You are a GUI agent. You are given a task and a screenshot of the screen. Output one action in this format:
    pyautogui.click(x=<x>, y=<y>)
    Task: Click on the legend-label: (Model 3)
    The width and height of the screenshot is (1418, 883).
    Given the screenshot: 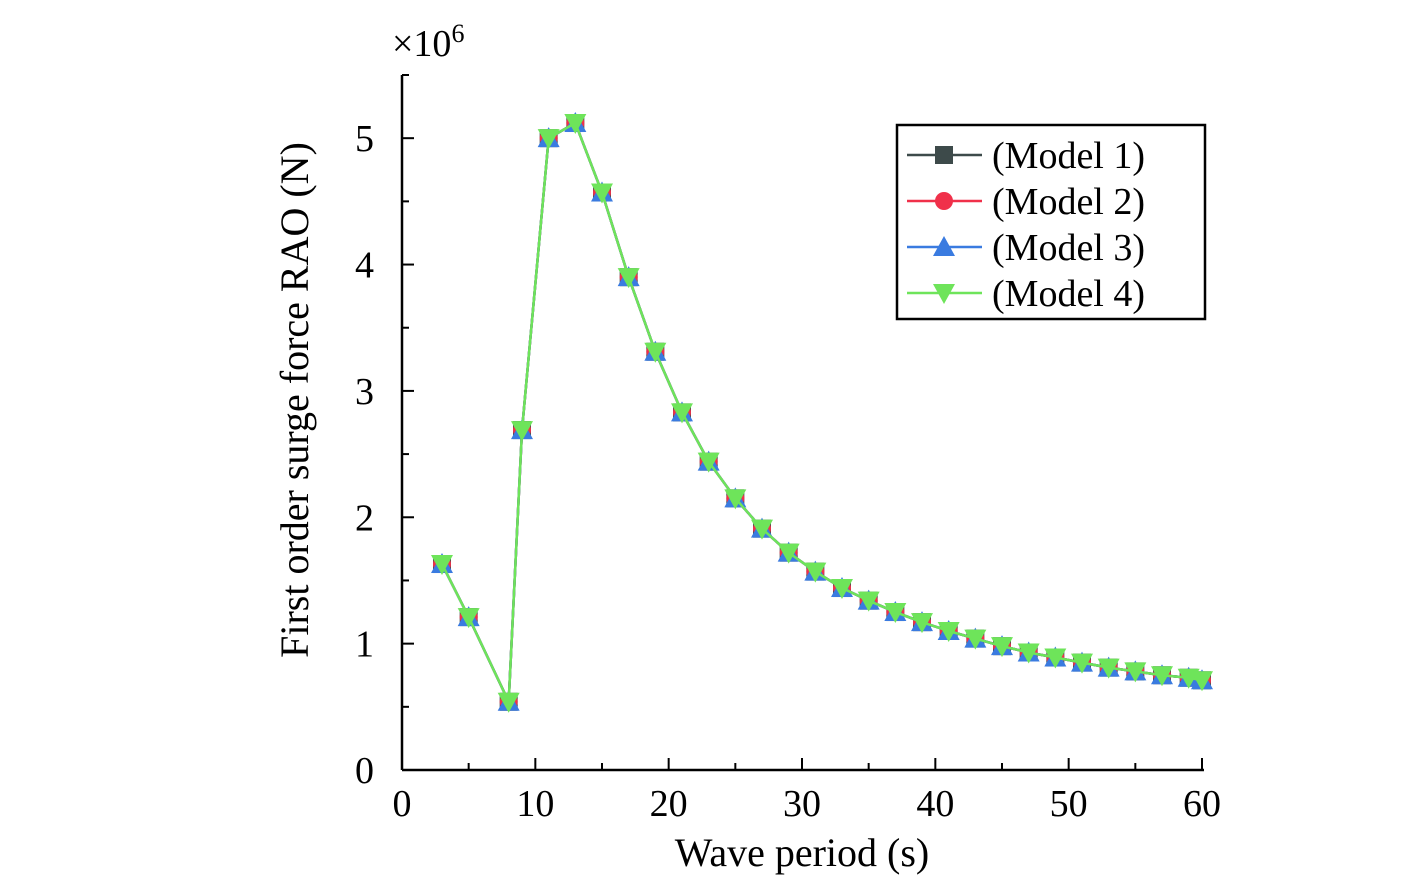 What is the action you would take?
    pyautogui.click(x=1068, y=248)
    